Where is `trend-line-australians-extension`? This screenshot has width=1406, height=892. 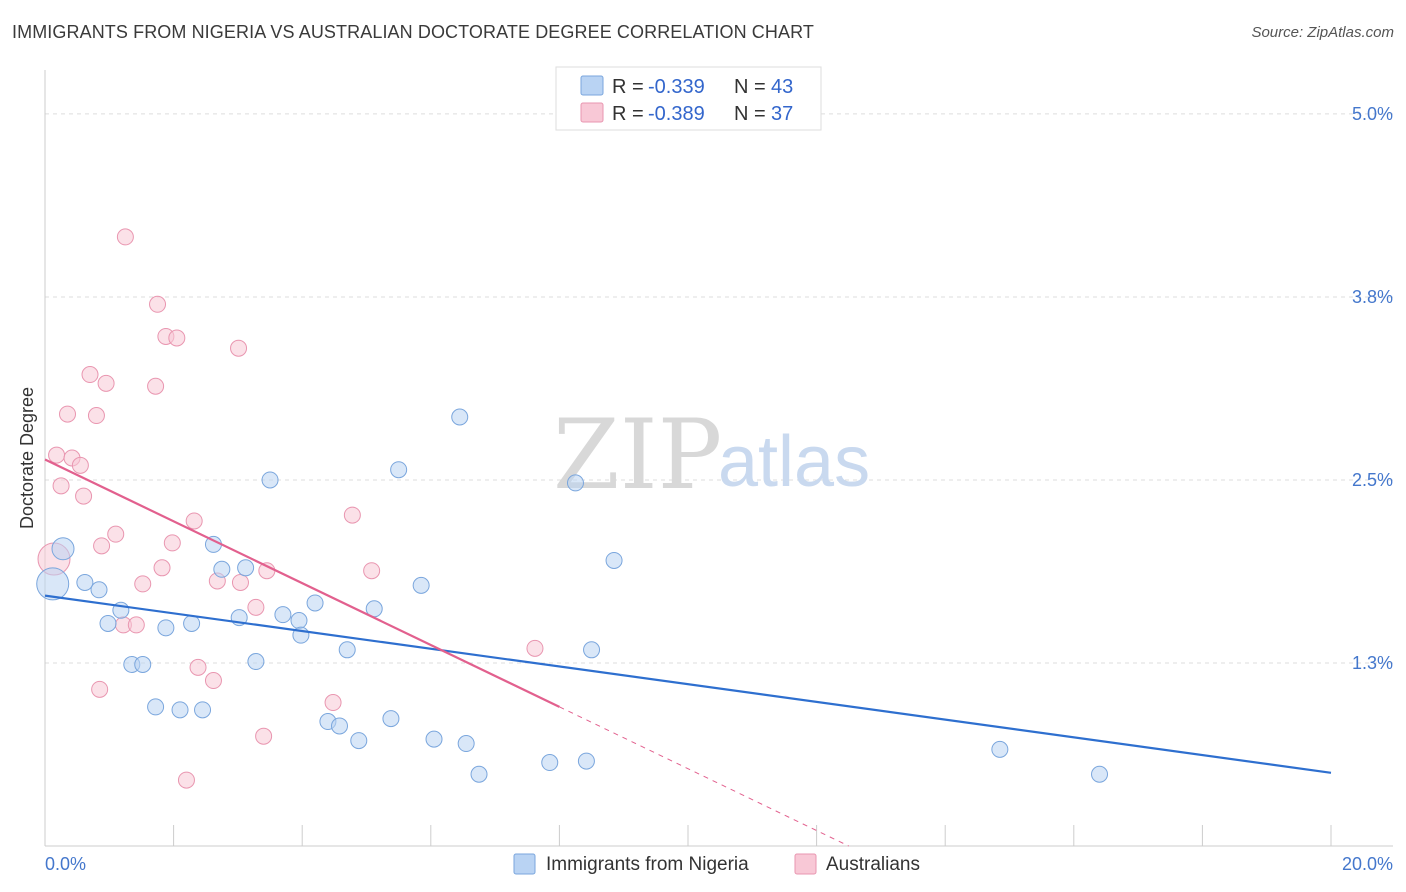 trend-line-australians-extension is located at coordinates (704, 776).